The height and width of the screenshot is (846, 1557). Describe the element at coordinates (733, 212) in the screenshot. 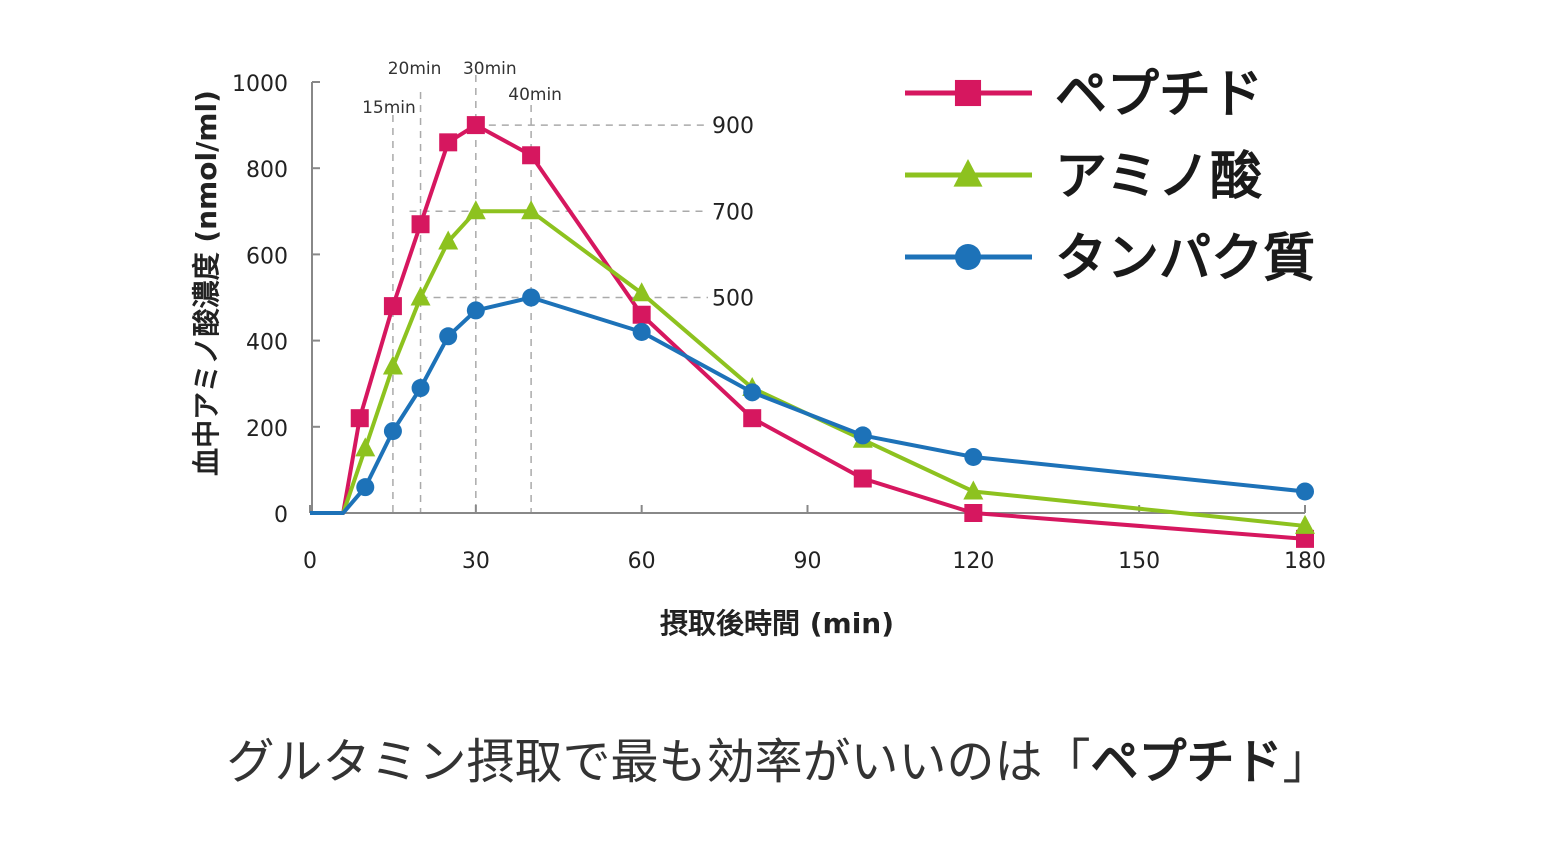

I see `guide-value-label: 700` at that location.